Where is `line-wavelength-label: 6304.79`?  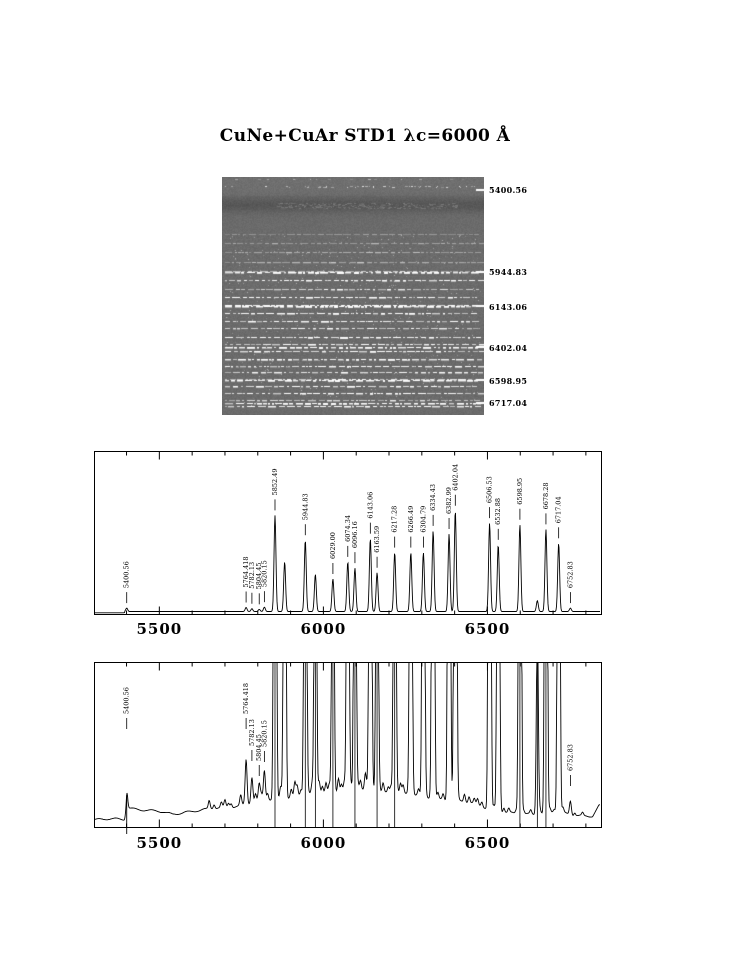
line-wavelength-label: 6304.79 is located at coordinates (423, 519).